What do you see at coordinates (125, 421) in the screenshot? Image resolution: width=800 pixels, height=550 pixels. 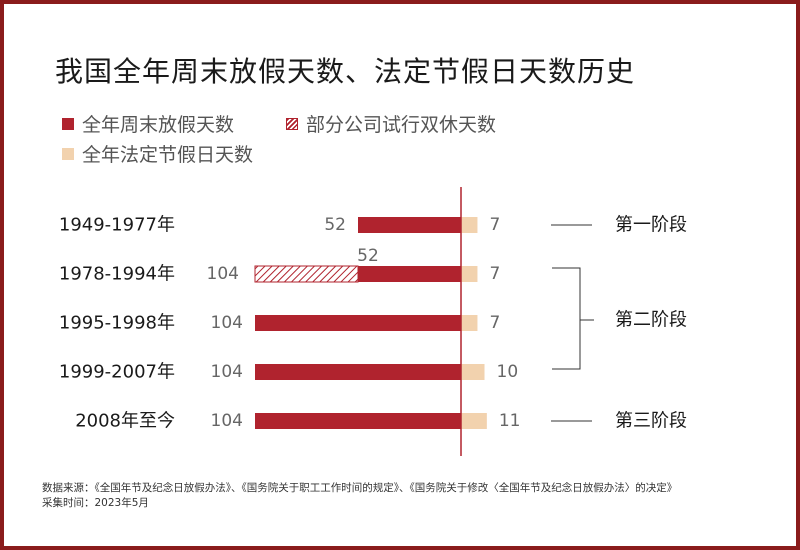 I see `category-label: 2008年至今` at bounding box center [125, 421].